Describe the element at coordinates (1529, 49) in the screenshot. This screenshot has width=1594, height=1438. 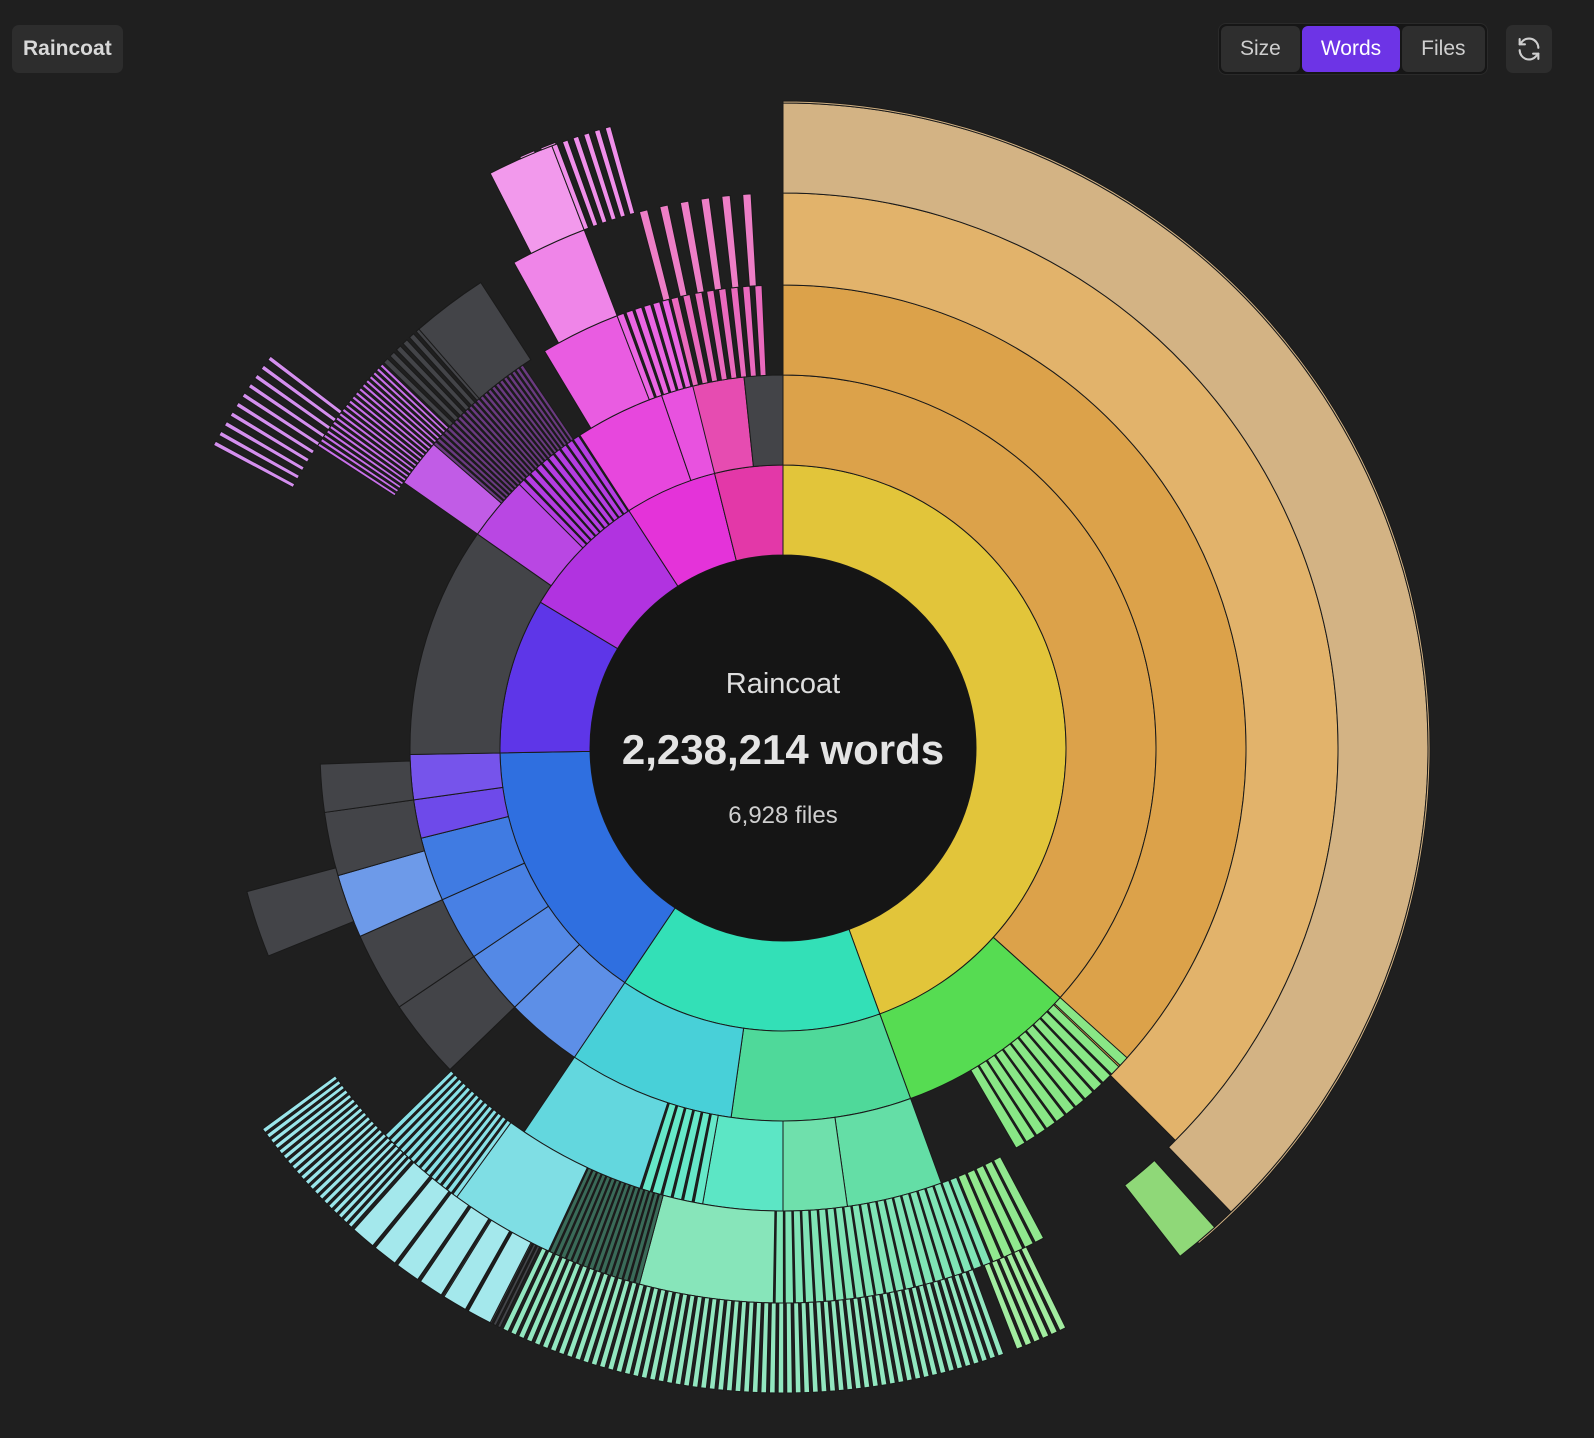
I see `refresh-button` at that location.